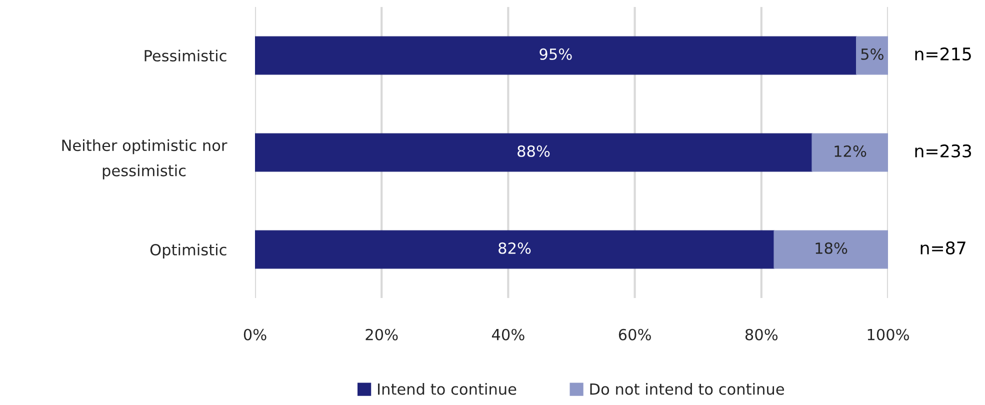 The height and width of the screenshot is (405, 985). Describe the element at coordinates (888, 334) in the screenshot. I see `x-tick-label: 100%` at that location.